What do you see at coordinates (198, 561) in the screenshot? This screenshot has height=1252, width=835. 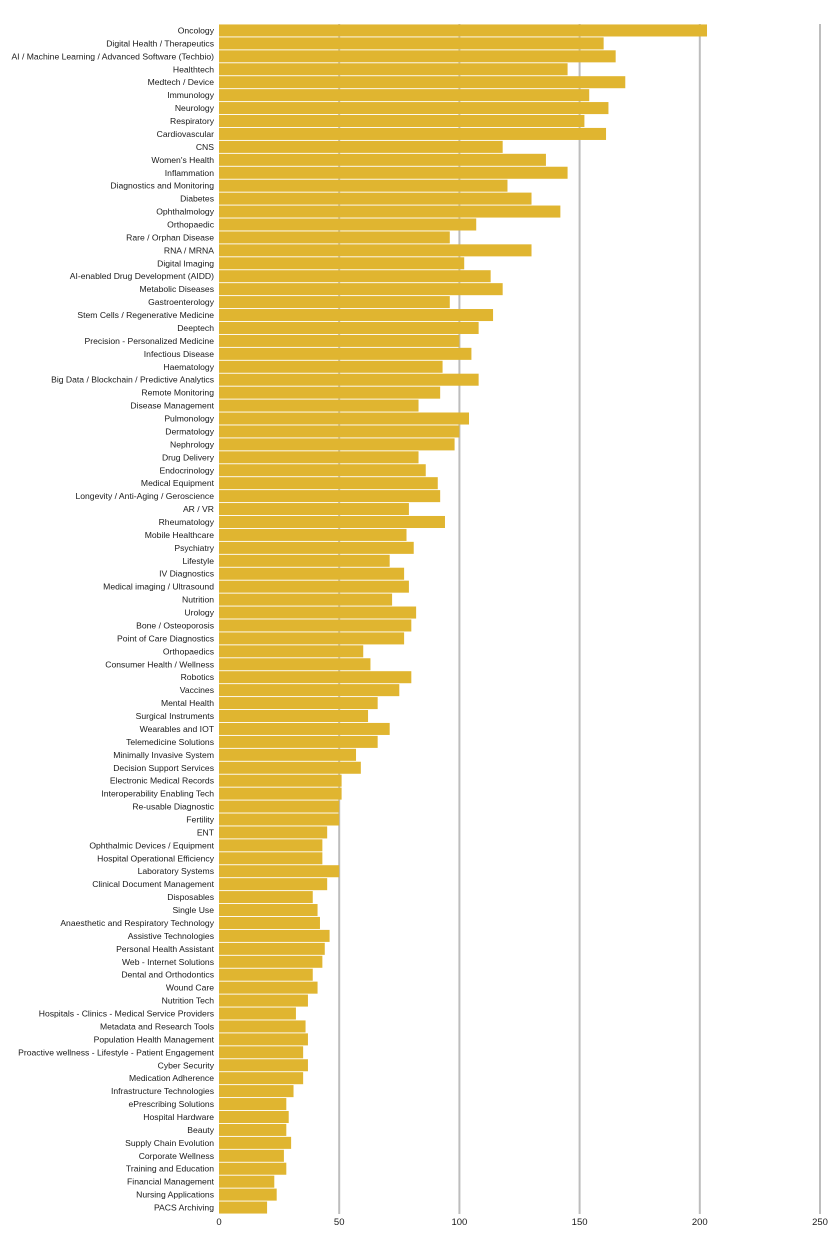 I see `category-label: Lifestyle` at bounding box center [198, 561].